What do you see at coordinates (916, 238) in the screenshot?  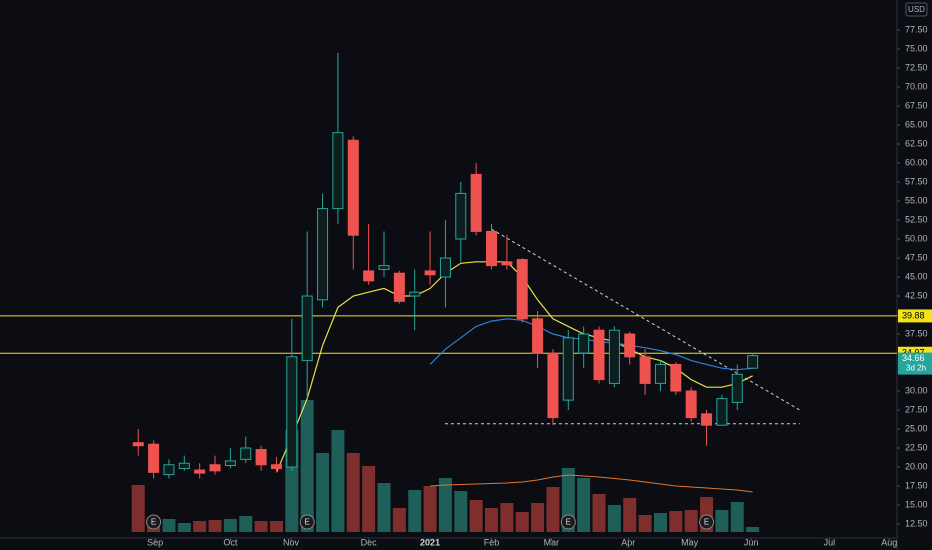 I see `y-tick-label: 50.00` at bounding box center [916, 238].